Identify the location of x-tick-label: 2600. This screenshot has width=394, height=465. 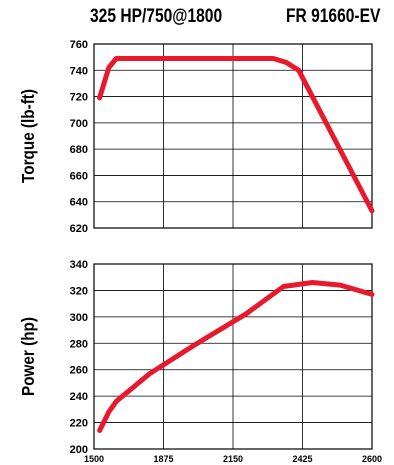
(372, 459).